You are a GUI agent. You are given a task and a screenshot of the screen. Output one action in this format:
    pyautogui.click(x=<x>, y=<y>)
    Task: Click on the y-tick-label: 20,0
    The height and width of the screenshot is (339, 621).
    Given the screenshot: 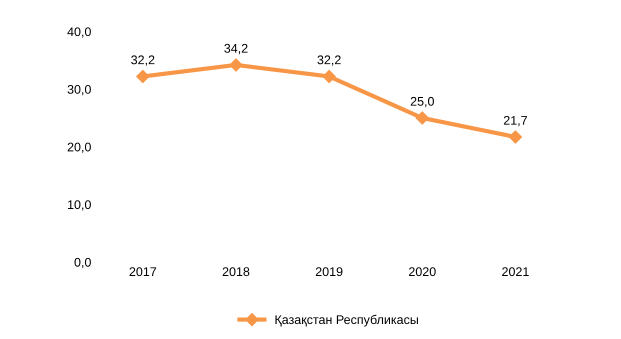 What is the action you would take?
    pyautogui.click(x=79, y=147)
    